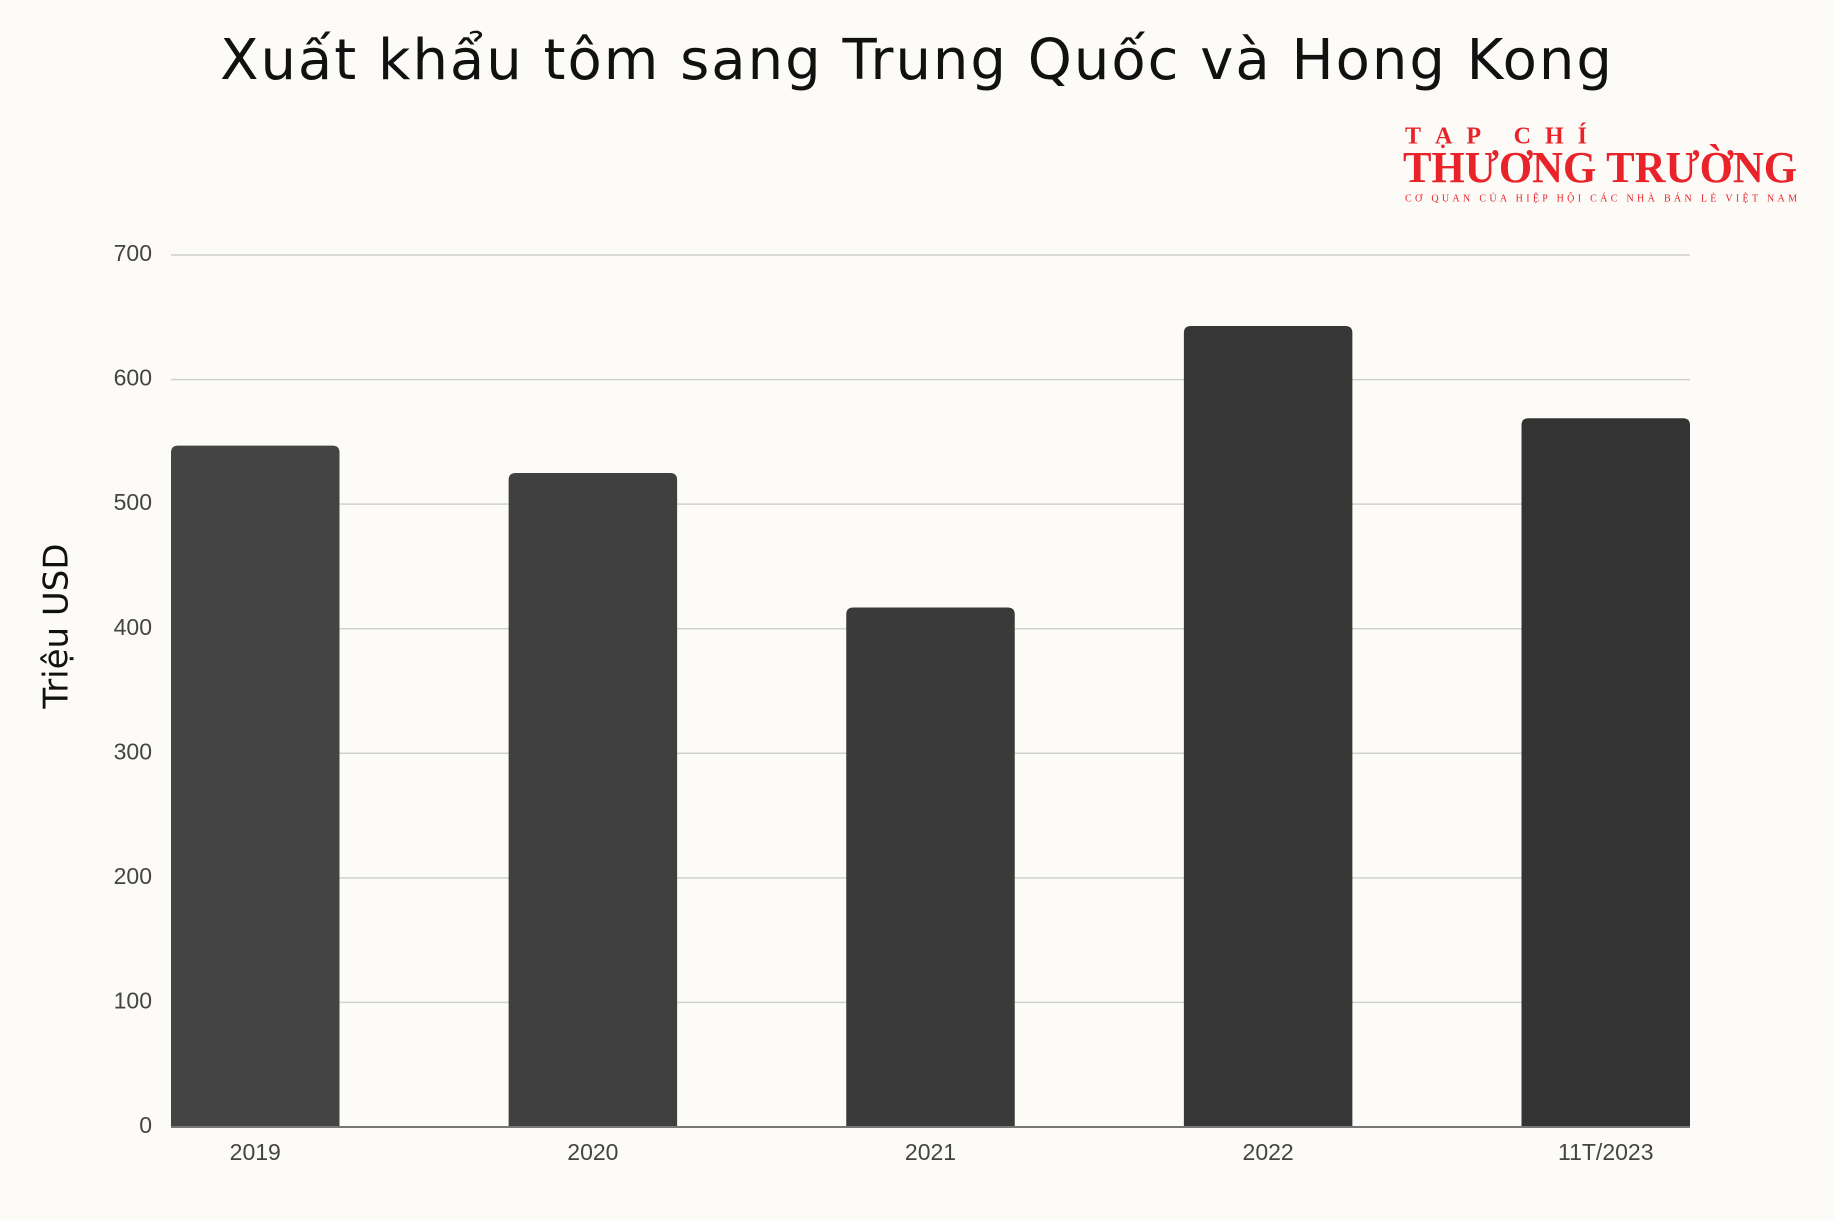 This screenshot has width=1834, height=1220. I want to click on y-tick-label: 300, so click(133, 751).